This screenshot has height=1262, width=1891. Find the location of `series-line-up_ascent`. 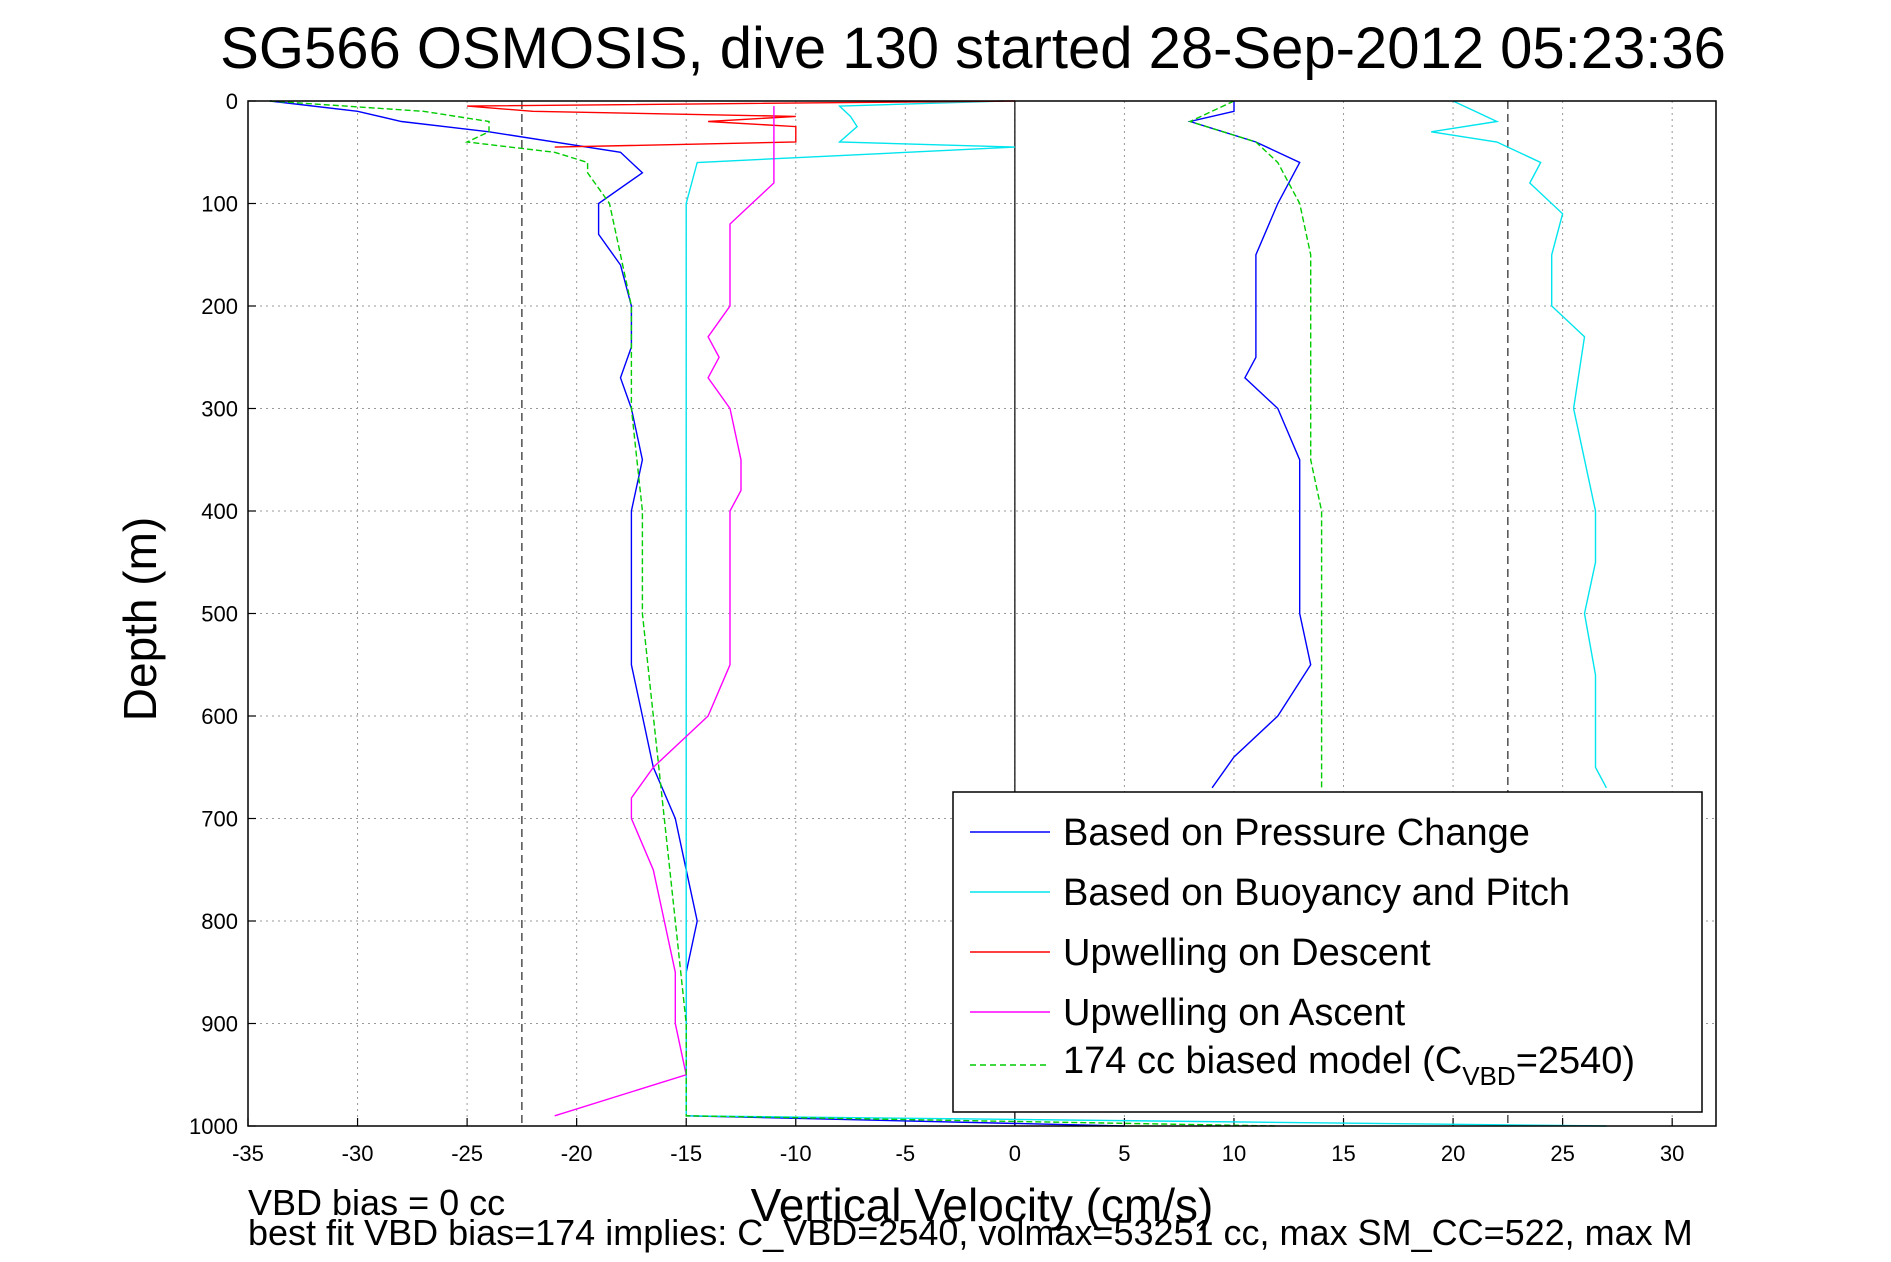

series-line-up_ascent is located at coordinates (664, 611).